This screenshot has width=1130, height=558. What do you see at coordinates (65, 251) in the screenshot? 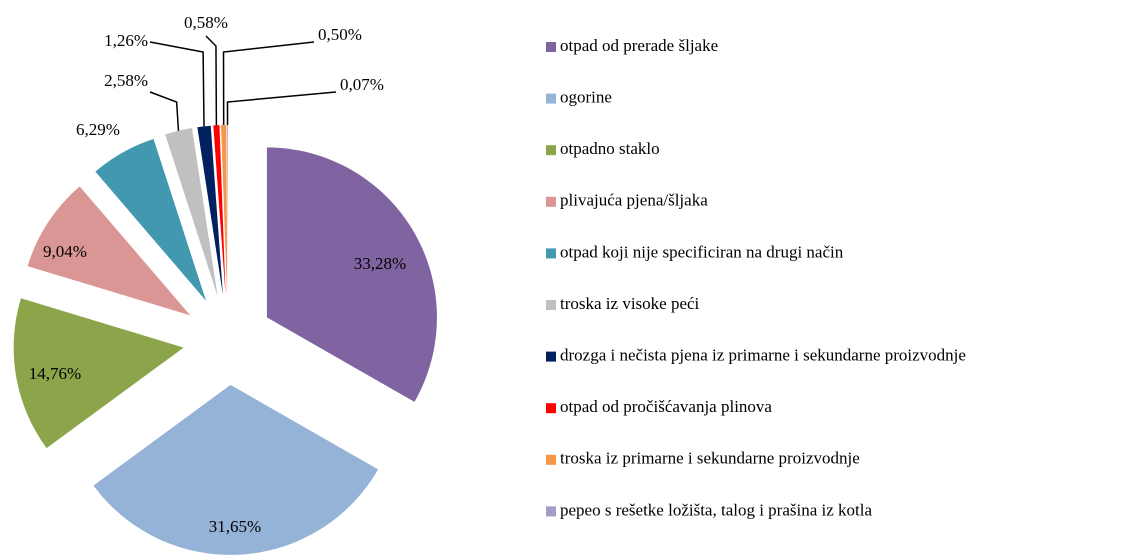
I see `data-label: 9,04%` at bounding box center [65, 251].